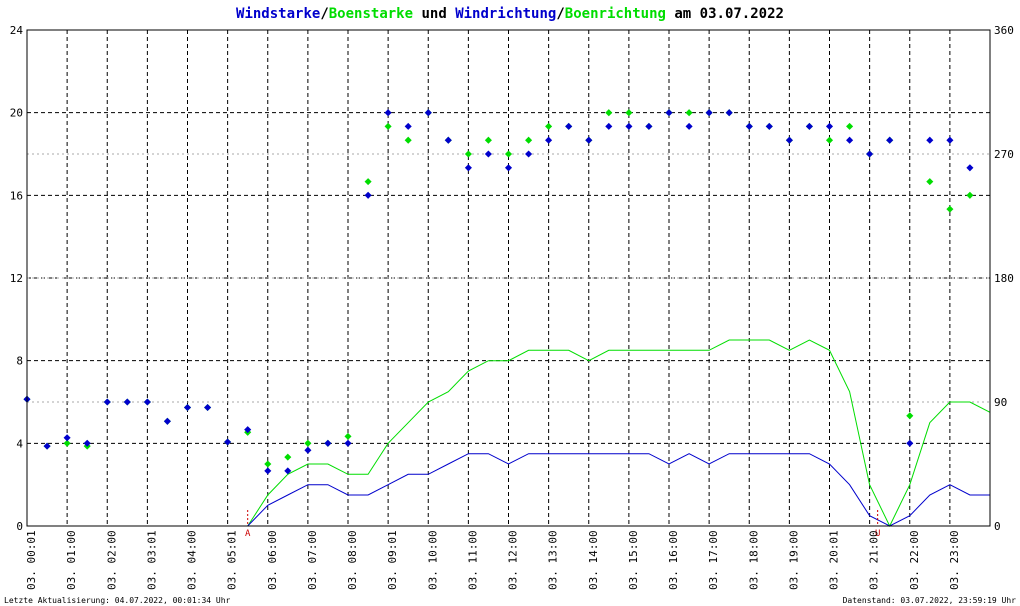  Describe the element at coordinates (560, 14) in the screenshot. I see `title-sep2: /` at that location.